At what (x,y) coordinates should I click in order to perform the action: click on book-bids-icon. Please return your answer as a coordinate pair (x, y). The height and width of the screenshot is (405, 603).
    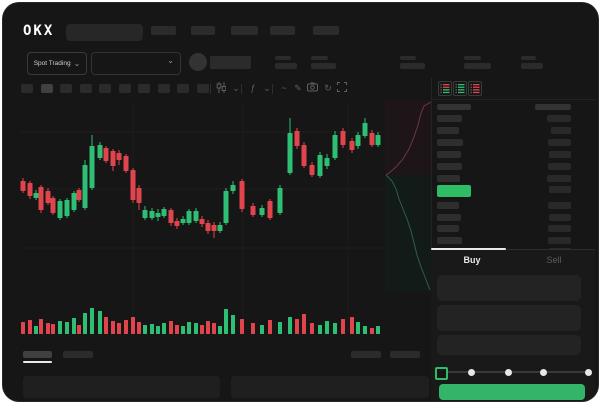
    Looking at the image, I should click on (460, 88).